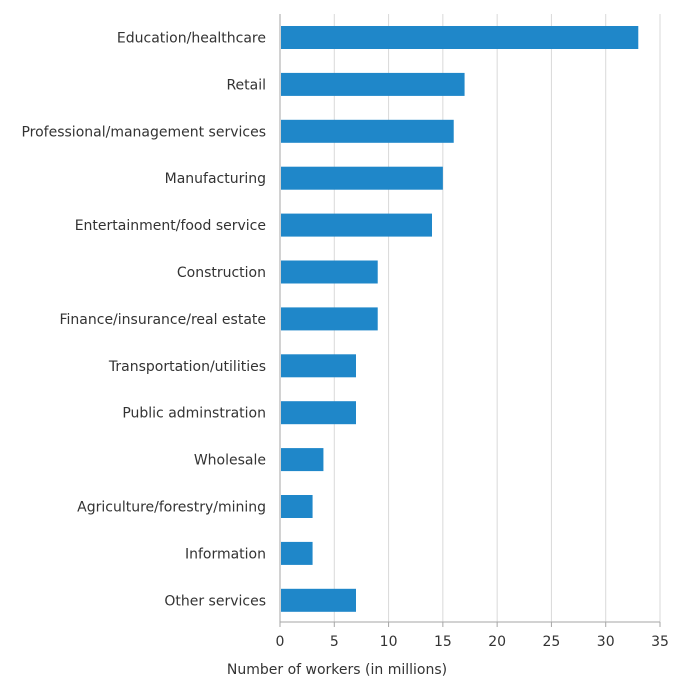  Describe the element at coordinates (170, 226) in the screenshot. I see `category-label: Entertainment/food service` at that location.